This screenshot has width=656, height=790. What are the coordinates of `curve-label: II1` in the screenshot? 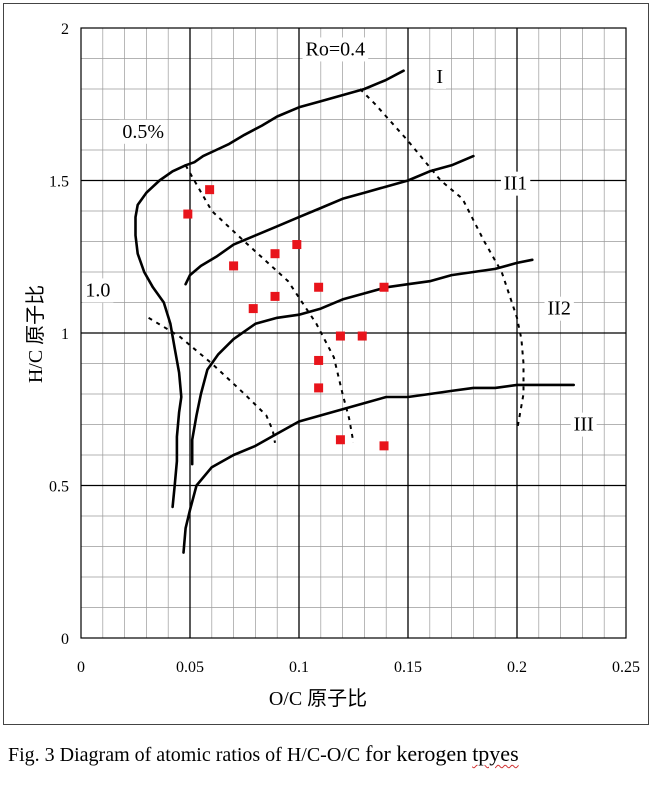 It's located at (515, 183).